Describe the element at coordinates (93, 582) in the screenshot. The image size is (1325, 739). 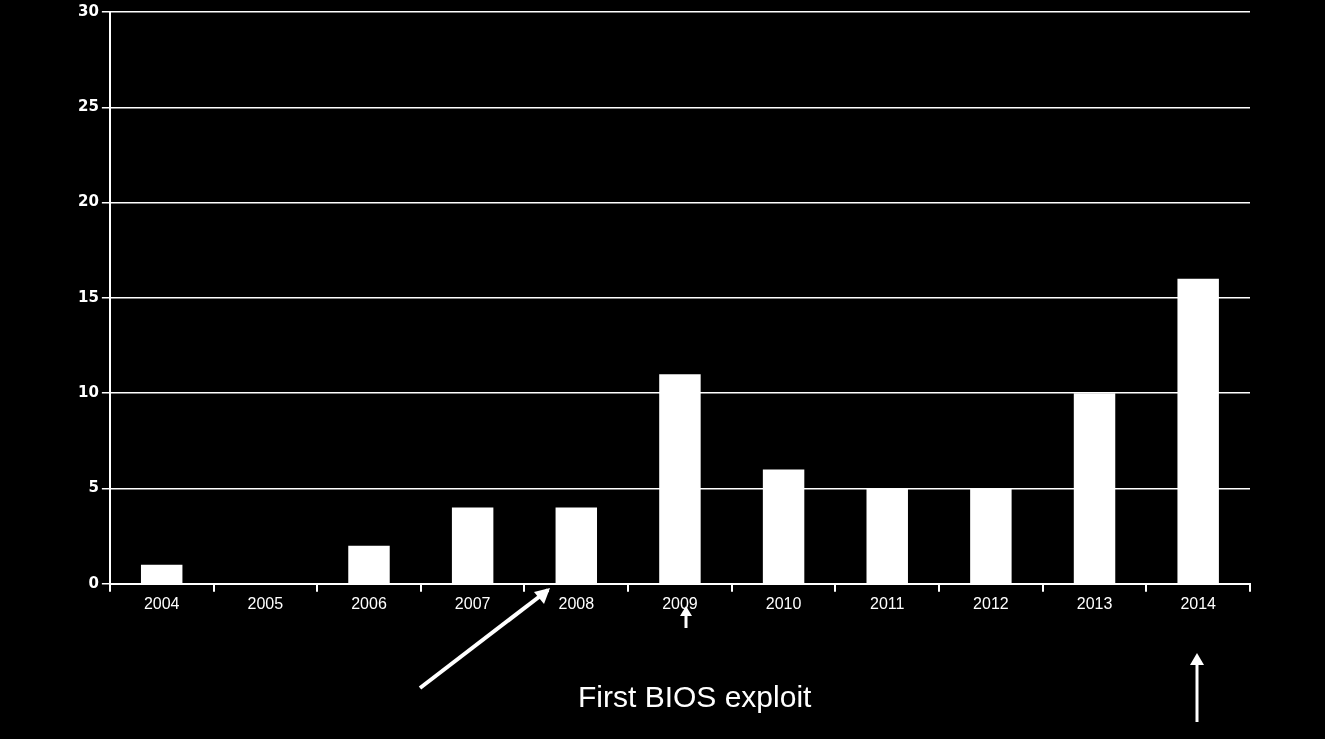
I see `y-tick-label: 0` at that location.